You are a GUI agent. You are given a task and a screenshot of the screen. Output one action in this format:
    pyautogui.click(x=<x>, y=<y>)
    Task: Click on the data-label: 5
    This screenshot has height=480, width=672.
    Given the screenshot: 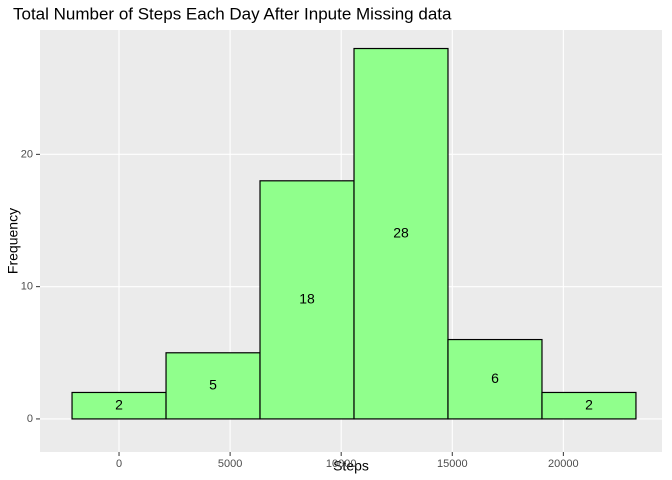 What is the action you would take?
    pyautogui.click(x=213, y=385)
    